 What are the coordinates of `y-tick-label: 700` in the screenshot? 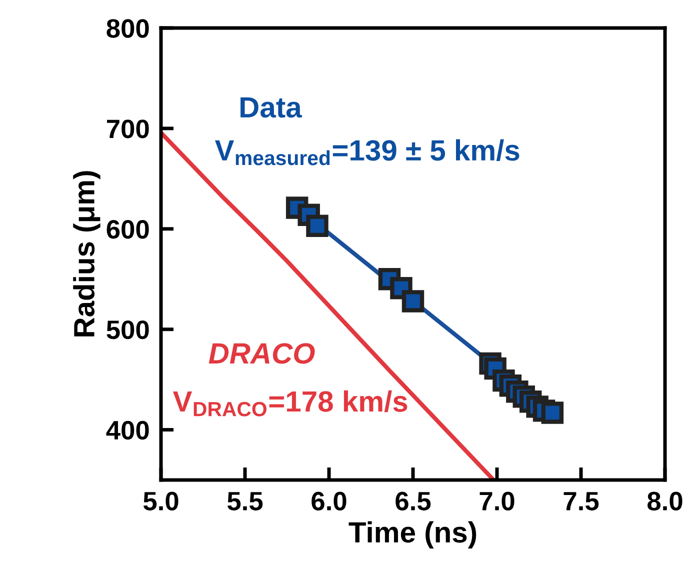 It's located at (128, 129).